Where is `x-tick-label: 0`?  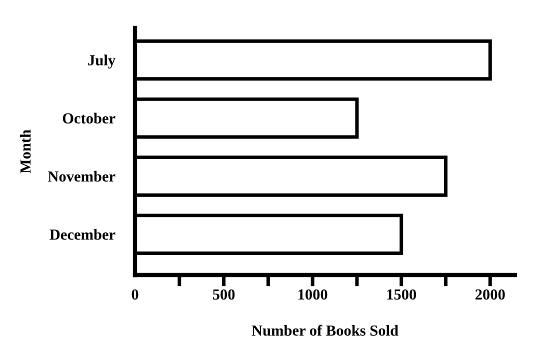
x-tick-label: 0 is located at coordinates (135, 294).